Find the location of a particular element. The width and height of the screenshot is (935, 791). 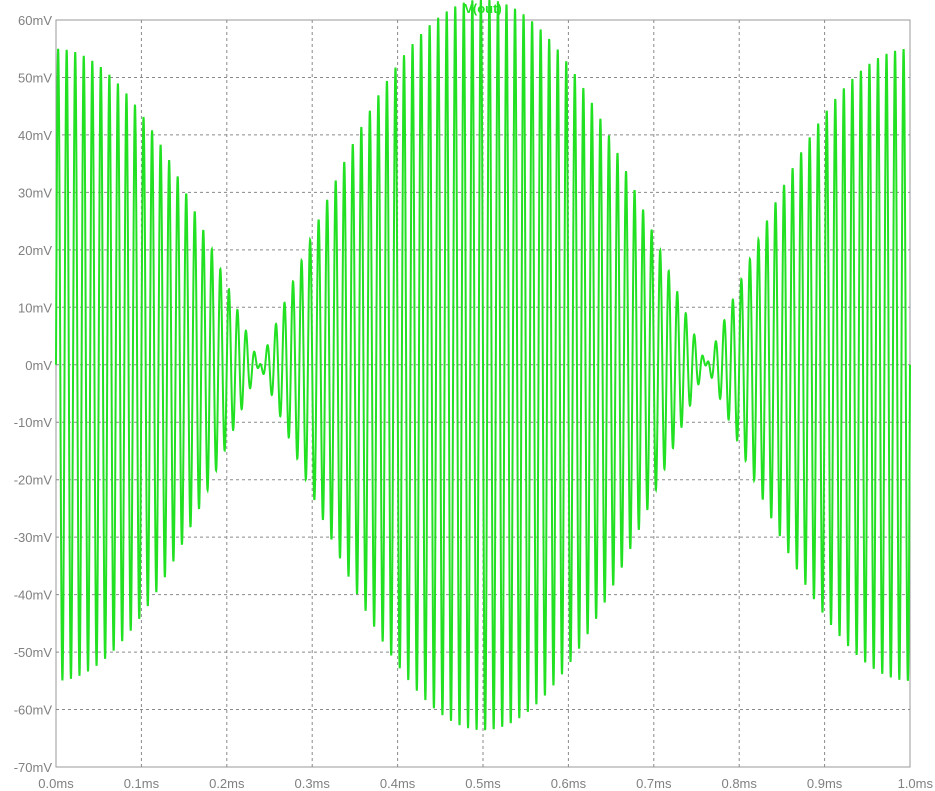

y-tick-label: 0mV is located at coordinates (38, 365).